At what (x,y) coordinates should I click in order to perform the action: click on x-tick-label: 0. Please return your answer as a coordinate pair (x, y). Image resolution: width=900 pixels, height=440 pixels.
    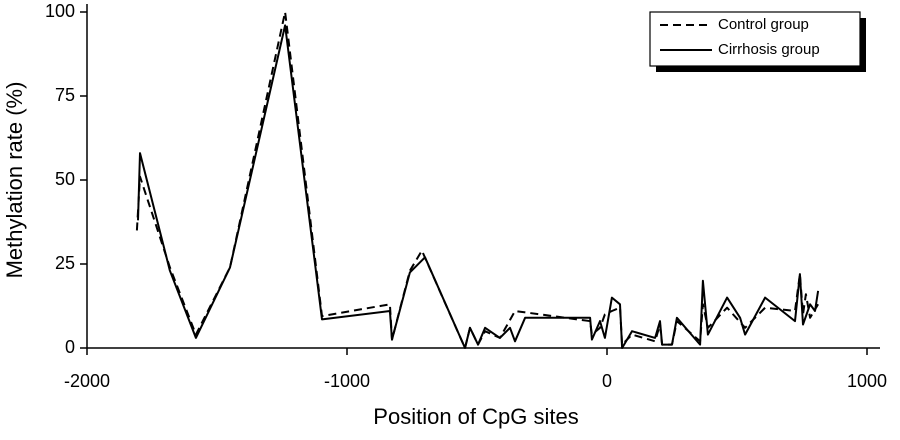
    Looking at the image, I should click on (607, 381).